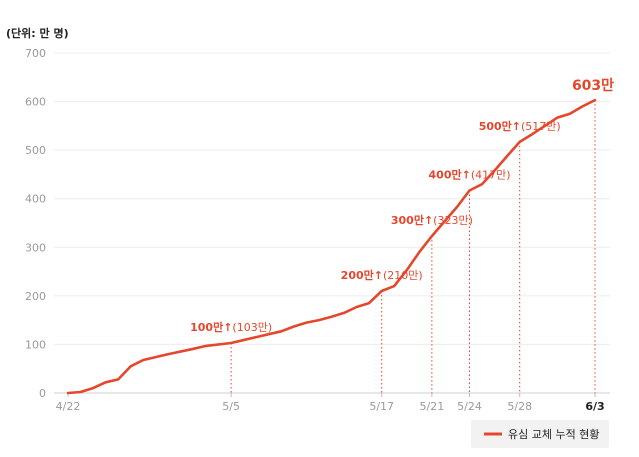 The height and width of the screenshot is (457, 639). I want to click on x-tick-label: 6/3, so click(594, 406).